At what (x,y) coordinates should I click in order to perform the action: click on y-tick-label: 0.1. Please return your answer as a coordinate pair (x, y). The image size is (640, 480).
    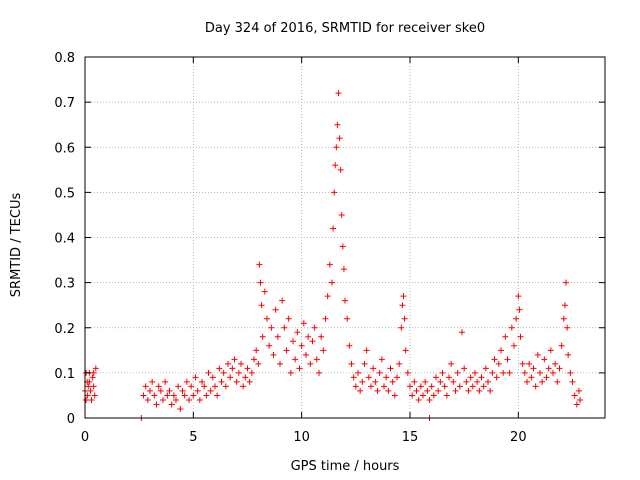
    Looking at the image, I should click on (64, 374).